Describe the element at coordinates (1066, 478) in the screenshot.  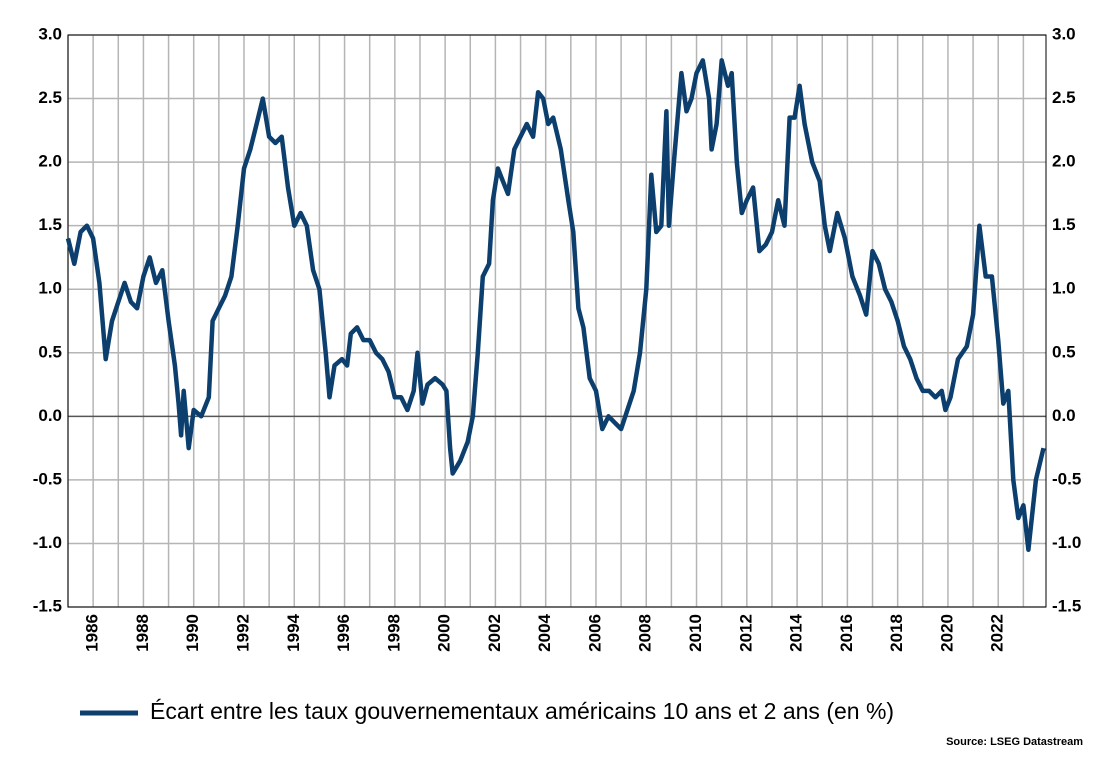
I see `y2-tick-label: -0.5` at that location.